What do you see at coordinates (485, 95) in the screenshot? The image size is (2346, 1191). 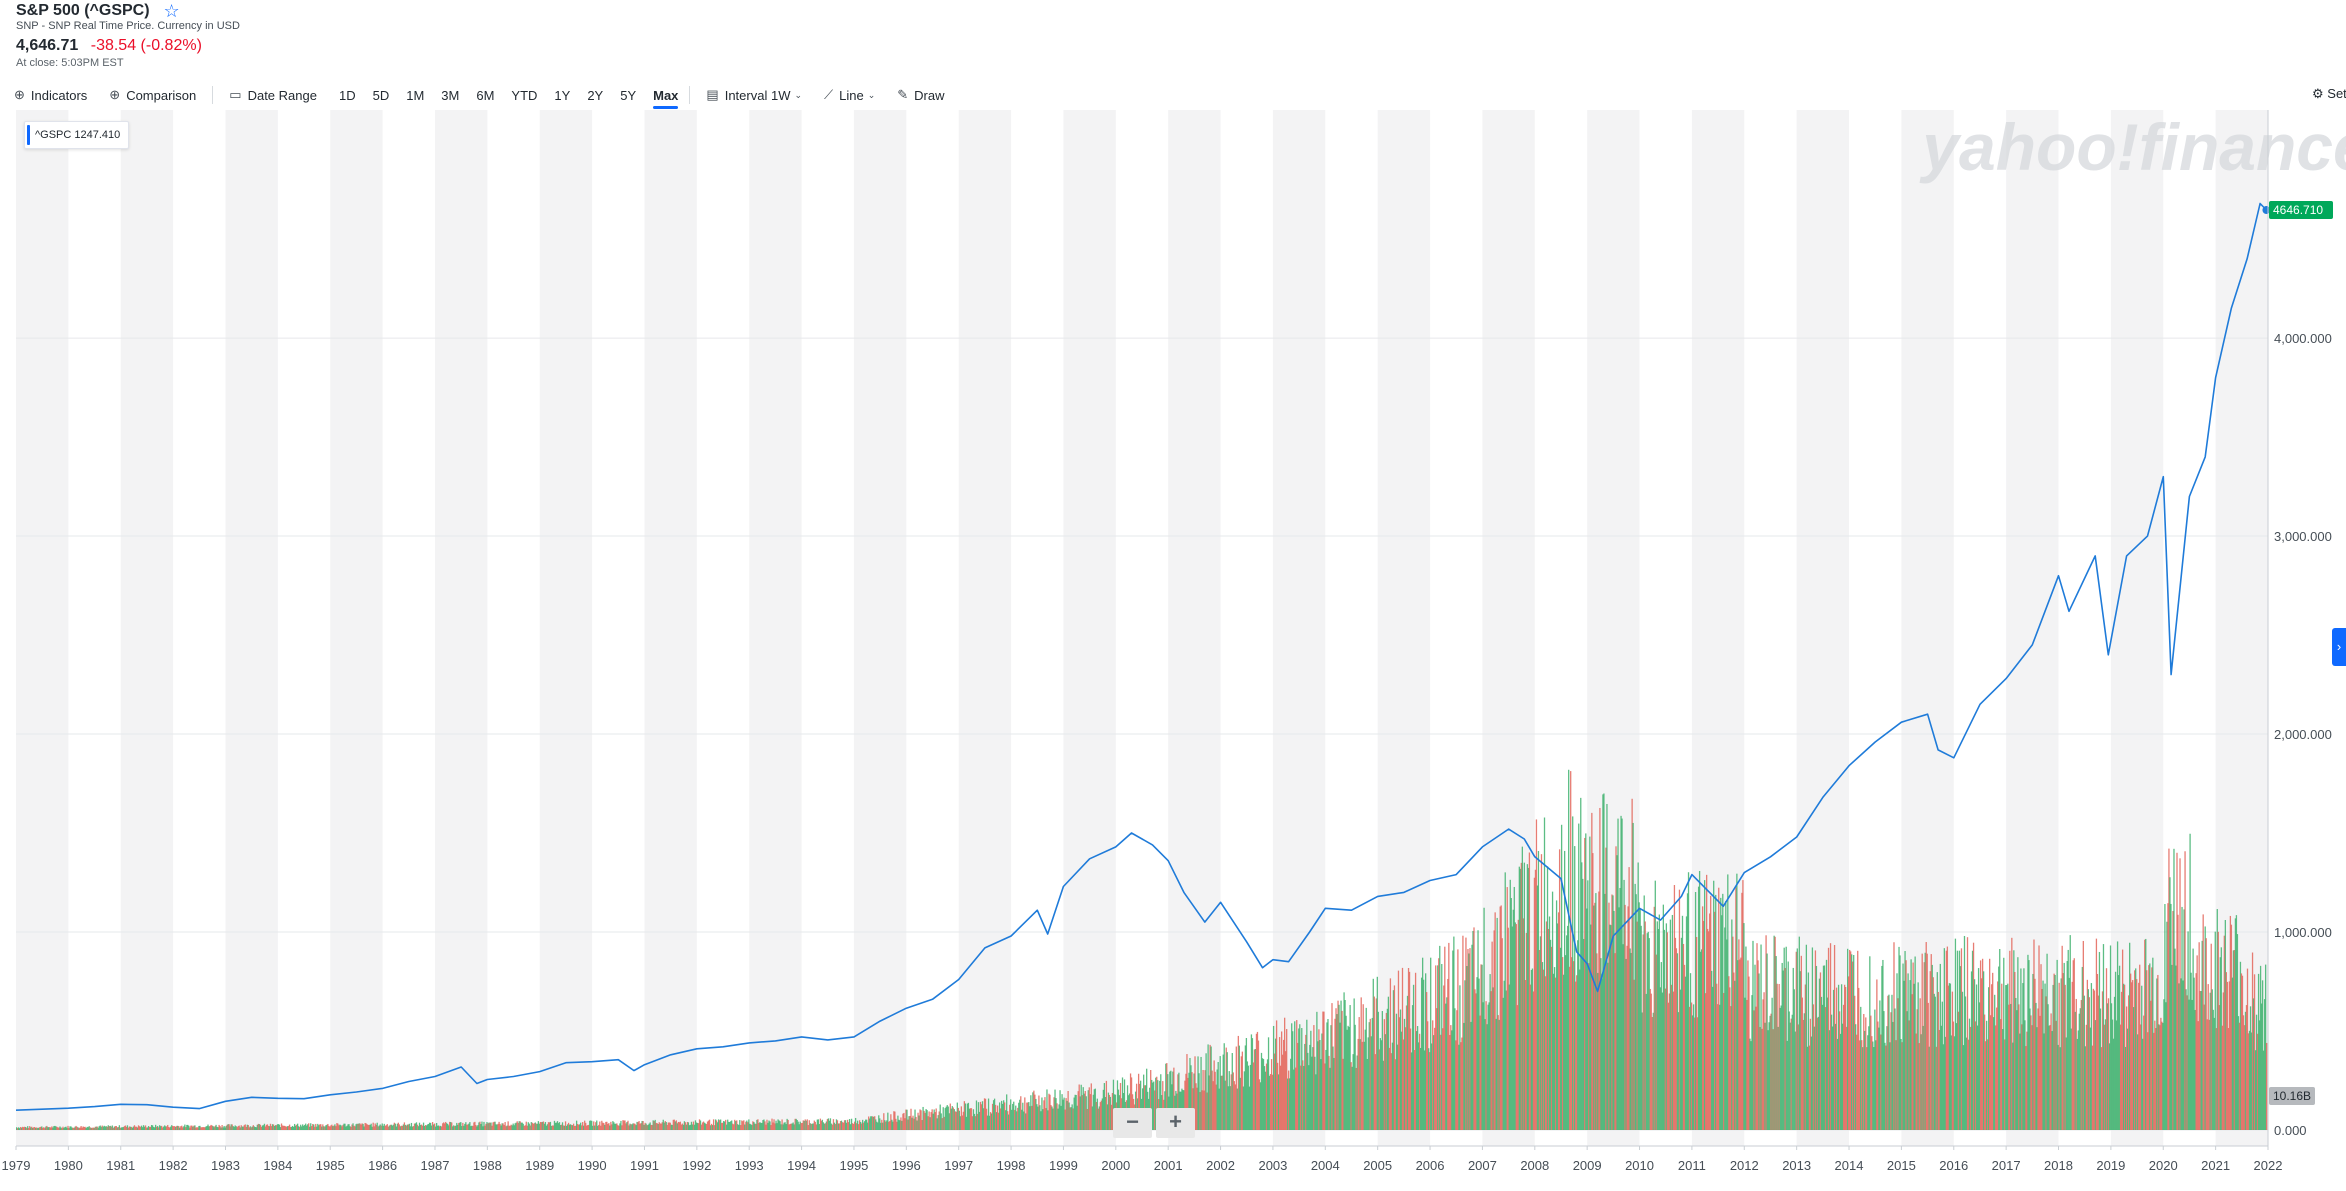 I see `range-6m: 6M` at bounding box center [485, 95].